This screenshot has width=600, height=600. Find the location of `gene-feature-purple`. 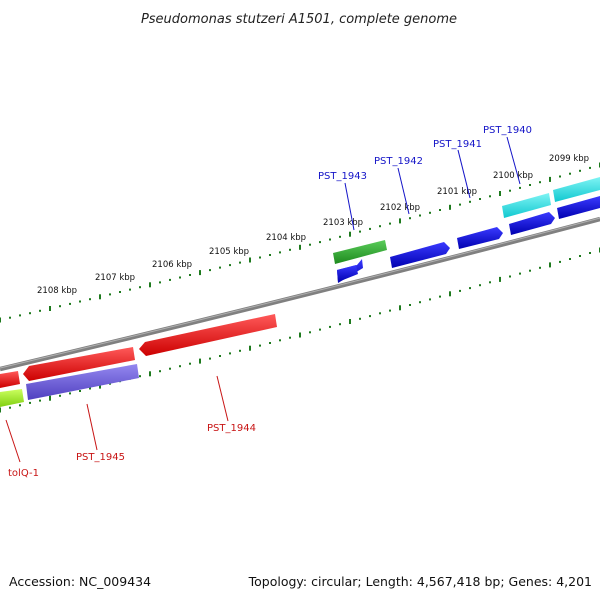

gene-feature-purple is located at coordinates (82, 382).